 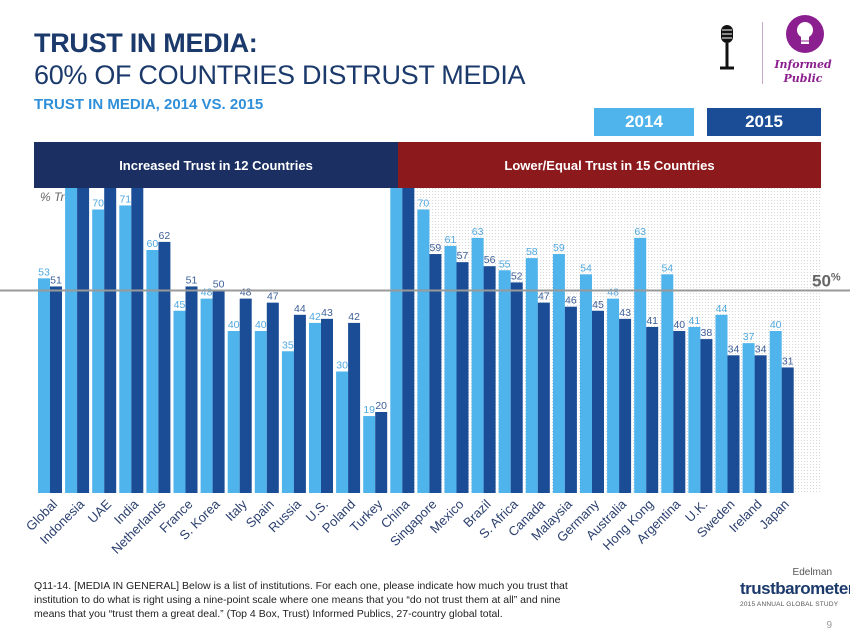 What do you see at coordinates (544, 297) in the screenshot?
I see `data-label: 47` at bounding box center [544, 297].